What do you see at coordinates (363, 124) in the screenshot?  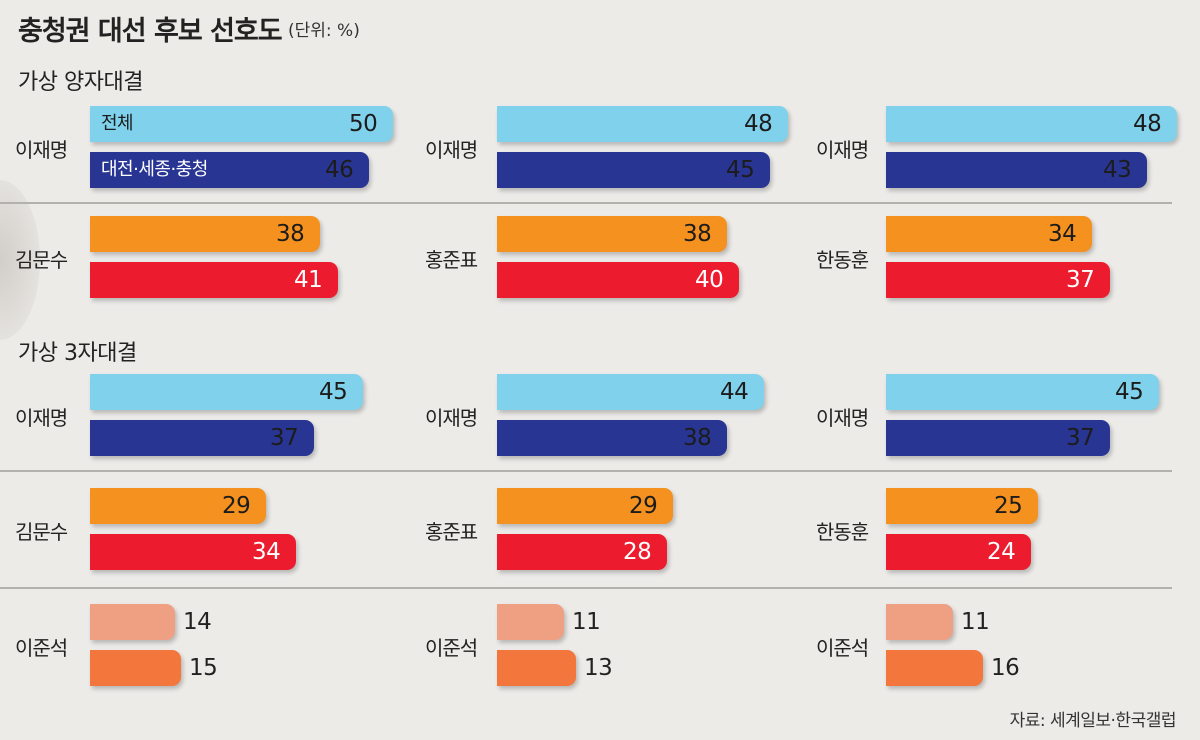 I see `value-label: 50` at bounding box center [363, 124].